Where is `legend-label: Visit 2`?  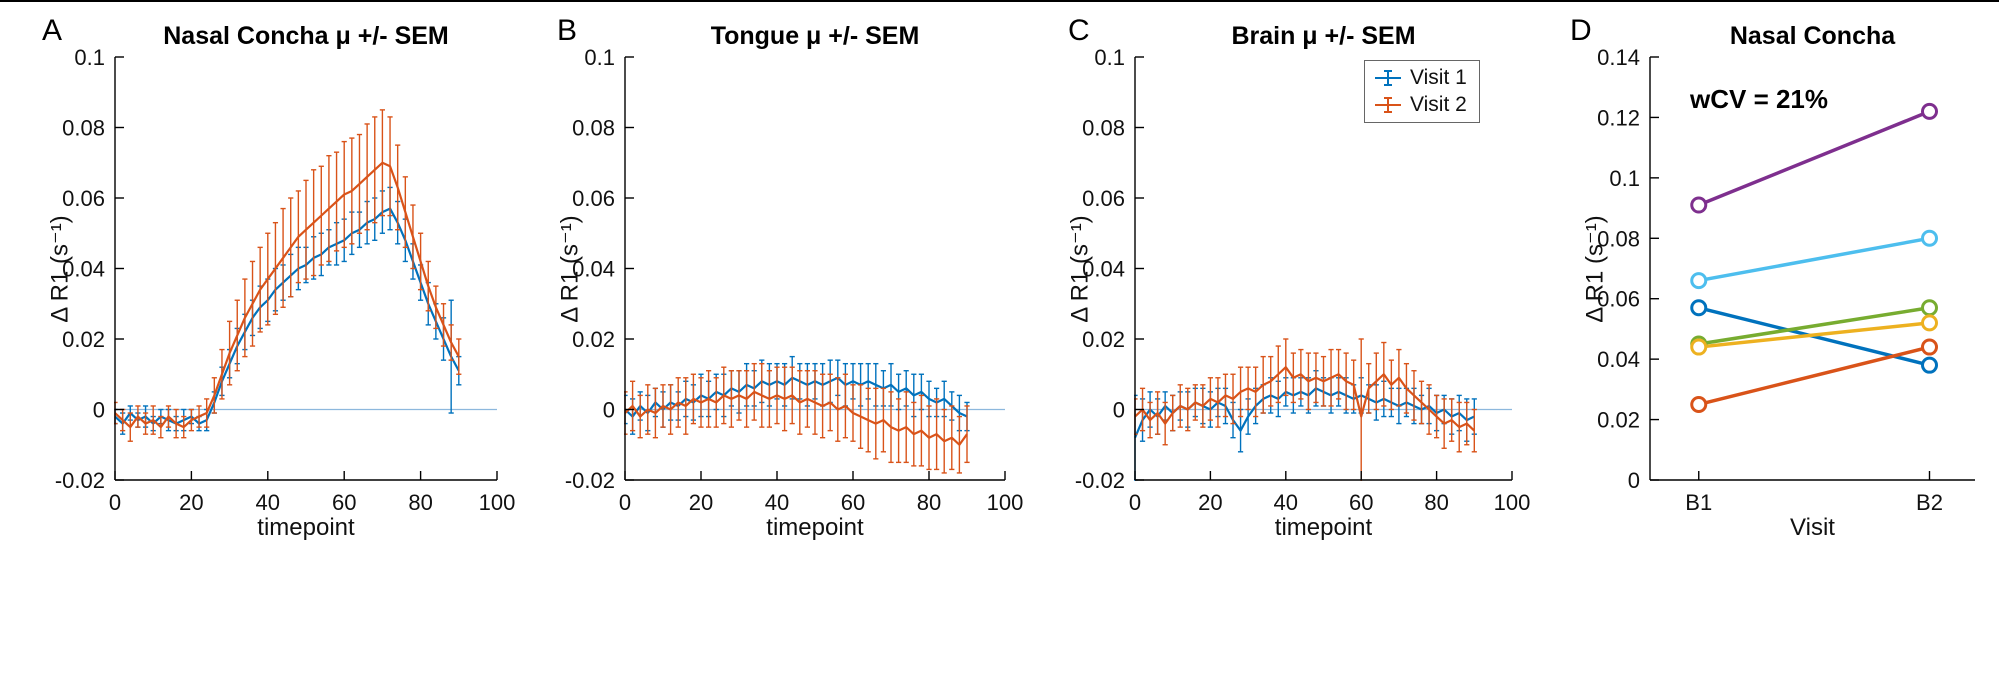
legend-label: Visit 2 is located at coordinates (1438, 104).